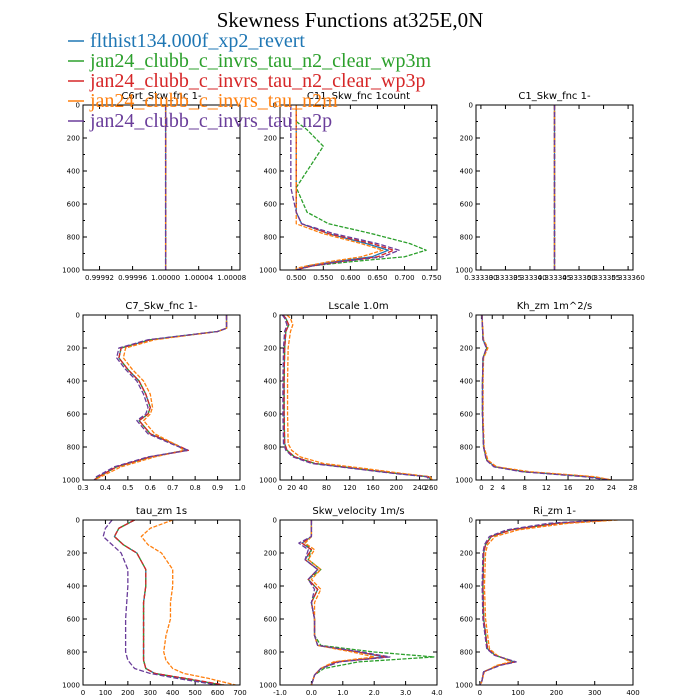 The width and height of the screenshot is (700, 700). What do you see at coordinates (529, 278) in the screenshot?
I see `x-tick-label: 0.333340` at bounding box center [529, 278].